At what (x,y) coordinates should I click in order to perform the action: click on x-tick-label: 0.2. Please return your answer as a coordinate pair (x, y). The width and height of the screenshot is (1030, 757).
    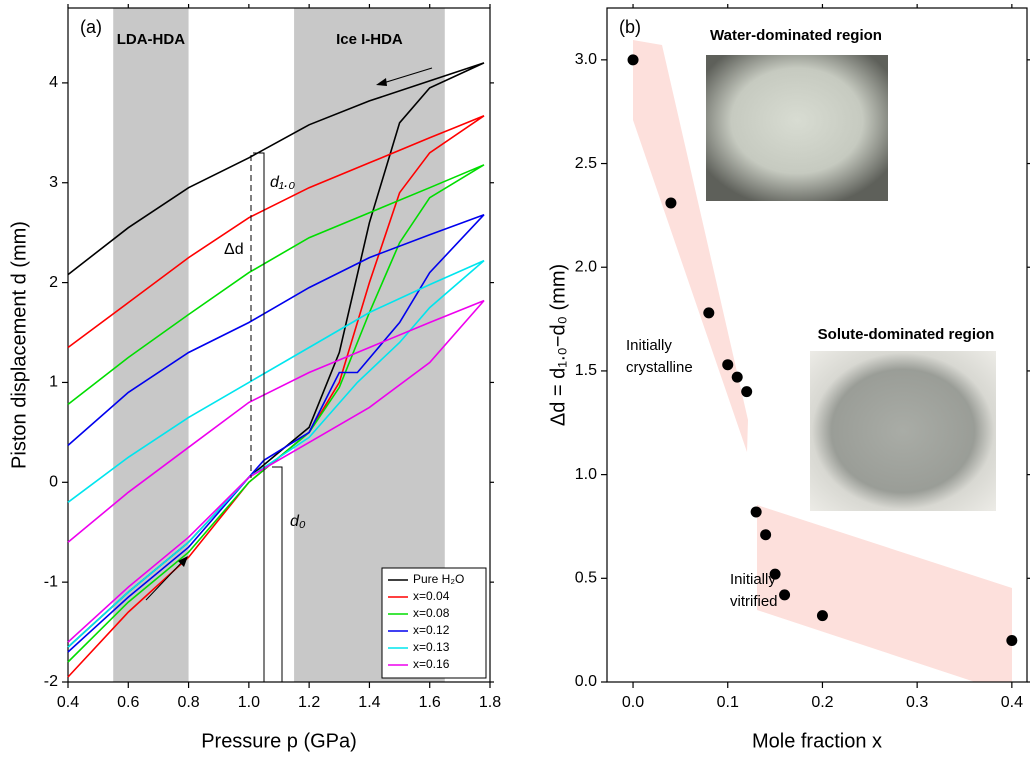
    Looking at the image, I should click on (822, 702).